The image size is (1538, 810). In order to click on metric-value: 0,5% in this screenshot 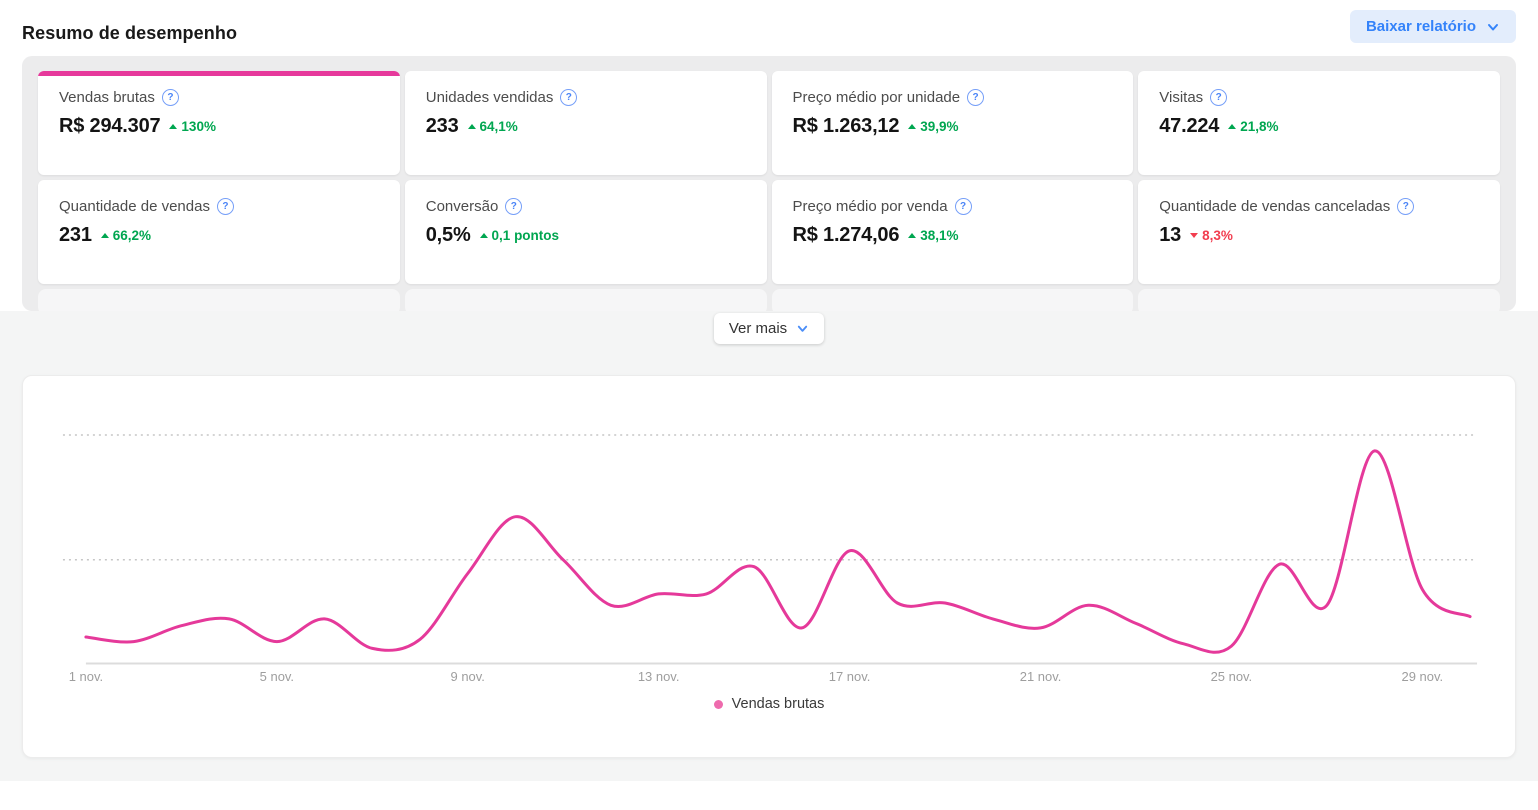, I will do `click(448, 235)`.